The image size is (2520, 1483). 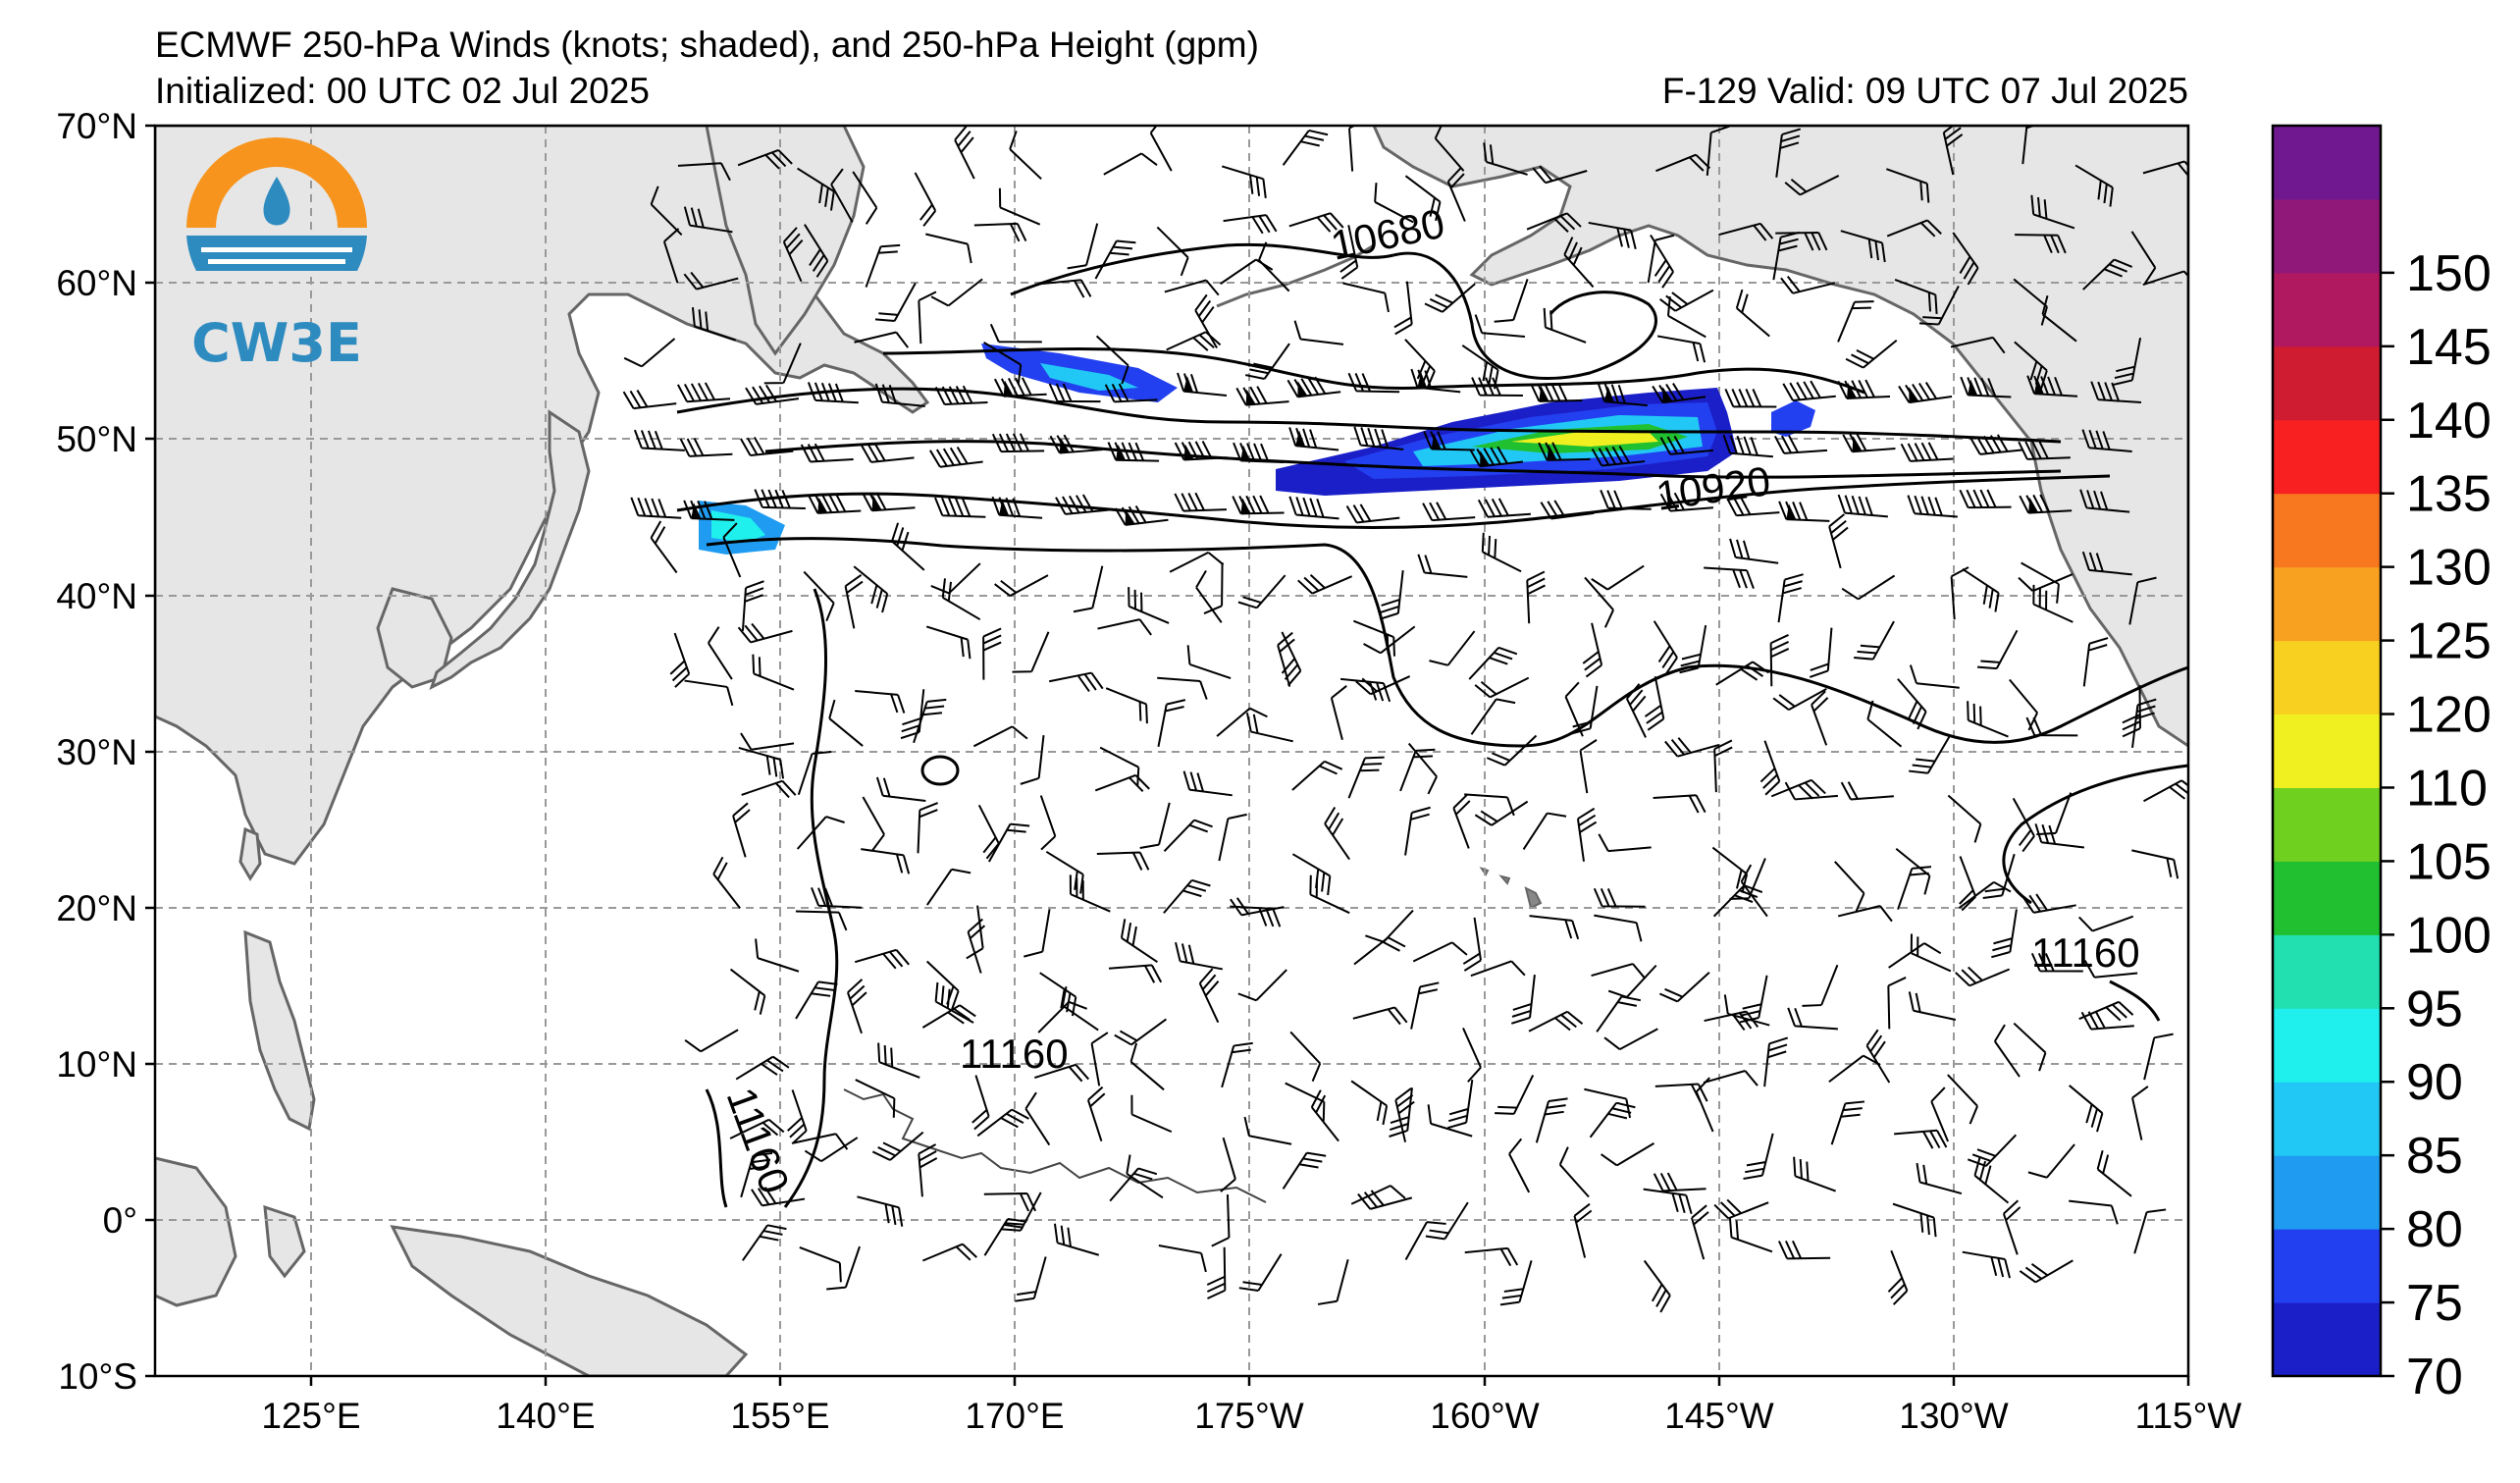 I want to click on lon-label: 115°W, so click(x=2188, y=1416).